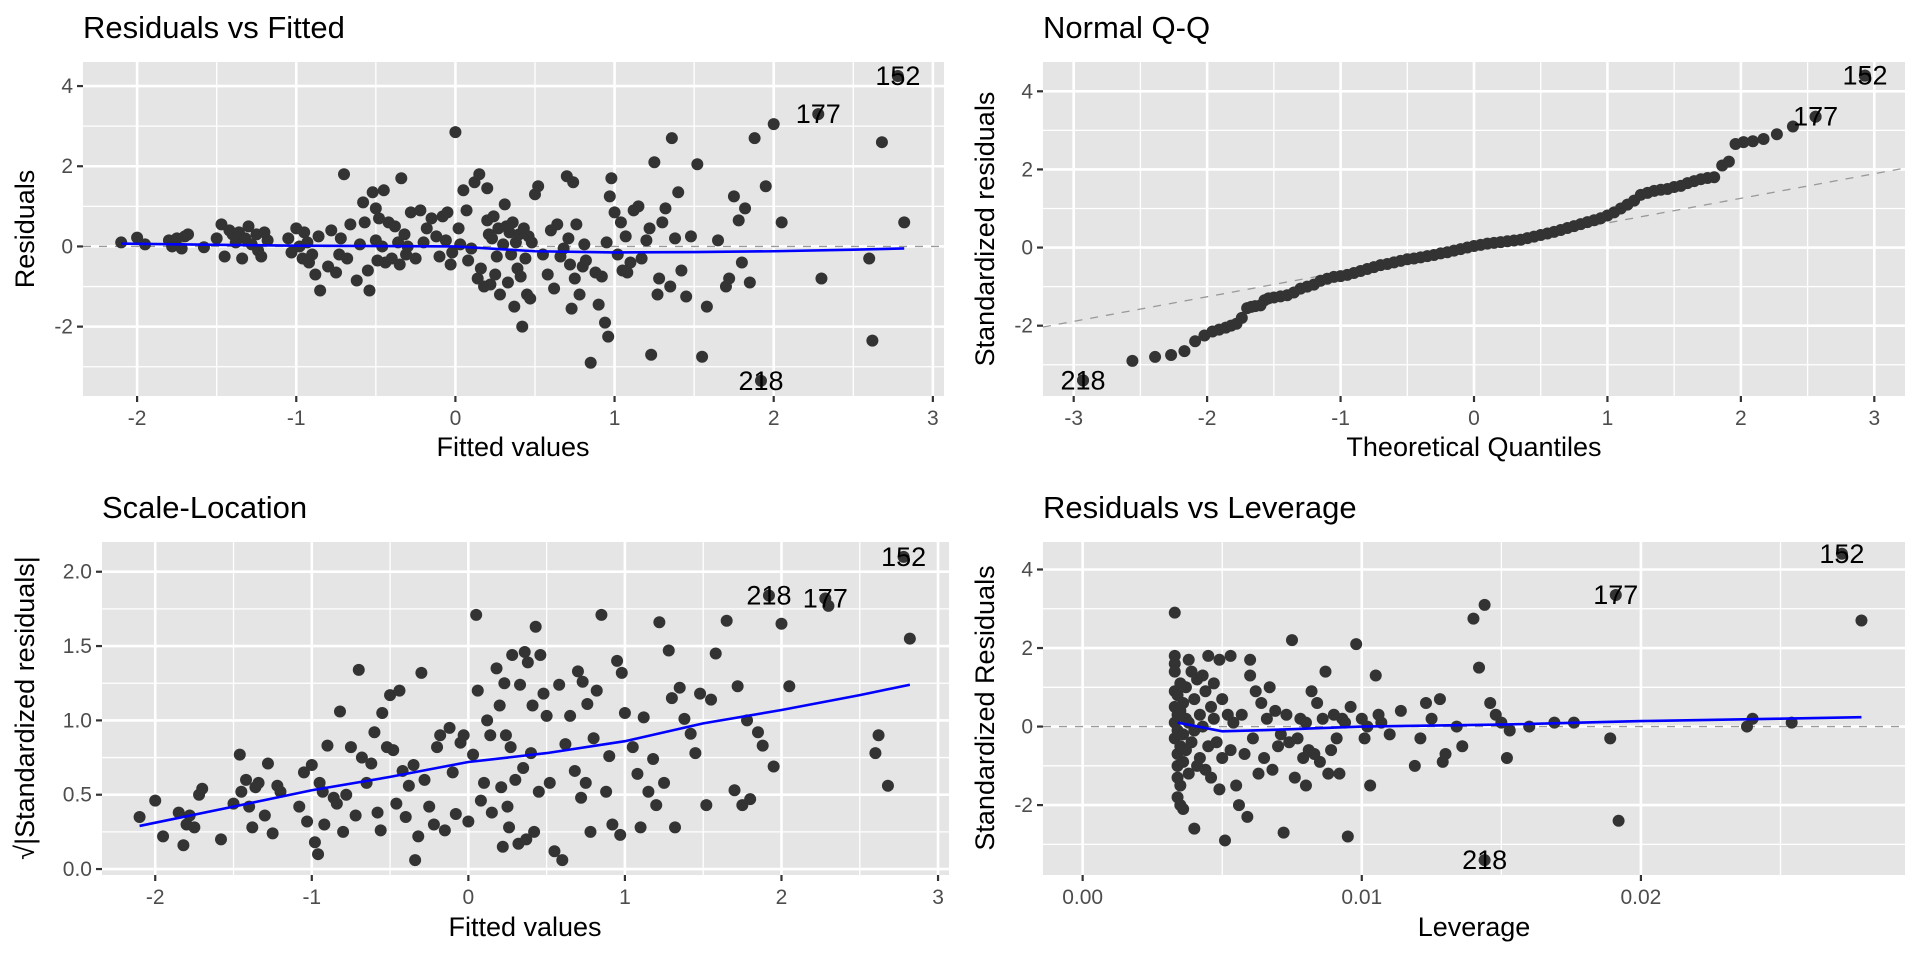  What do you see at coordinates (760, 381) in the screenshot?
I see `point-label: 218` at bounding box center [760, 381].